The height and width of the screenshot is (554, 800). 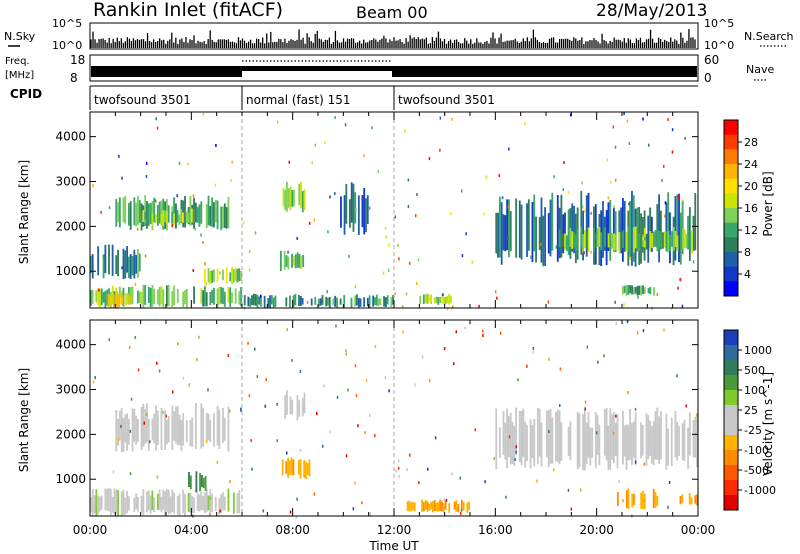 What do you see at coordinates (731, 420) in the screenshot?
I see `velocity-colorbar` at bounding box center [731, 420].